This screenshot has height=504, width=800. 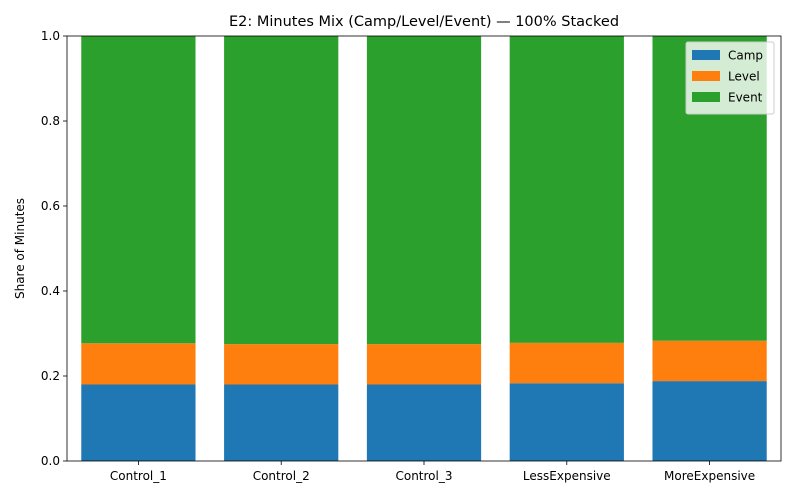 I want to click on legend: Camp Level Event, so click(x=730, y=78).